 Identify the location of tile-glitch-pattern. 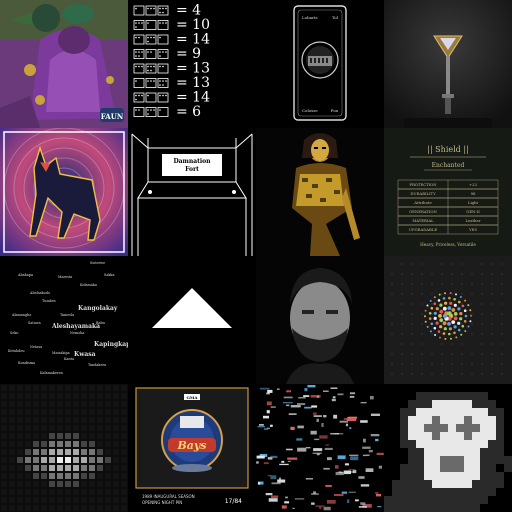
(320, 448).